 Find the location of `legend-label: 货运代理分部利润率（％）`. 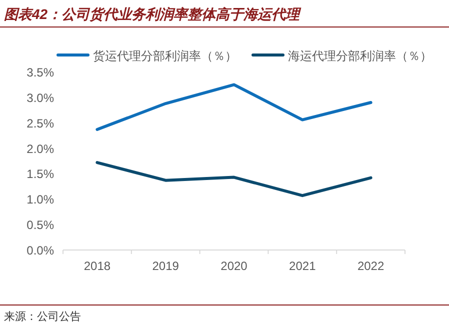

legend-label: 货运代理分部利润率（％） is located at coordinates (165, 56).